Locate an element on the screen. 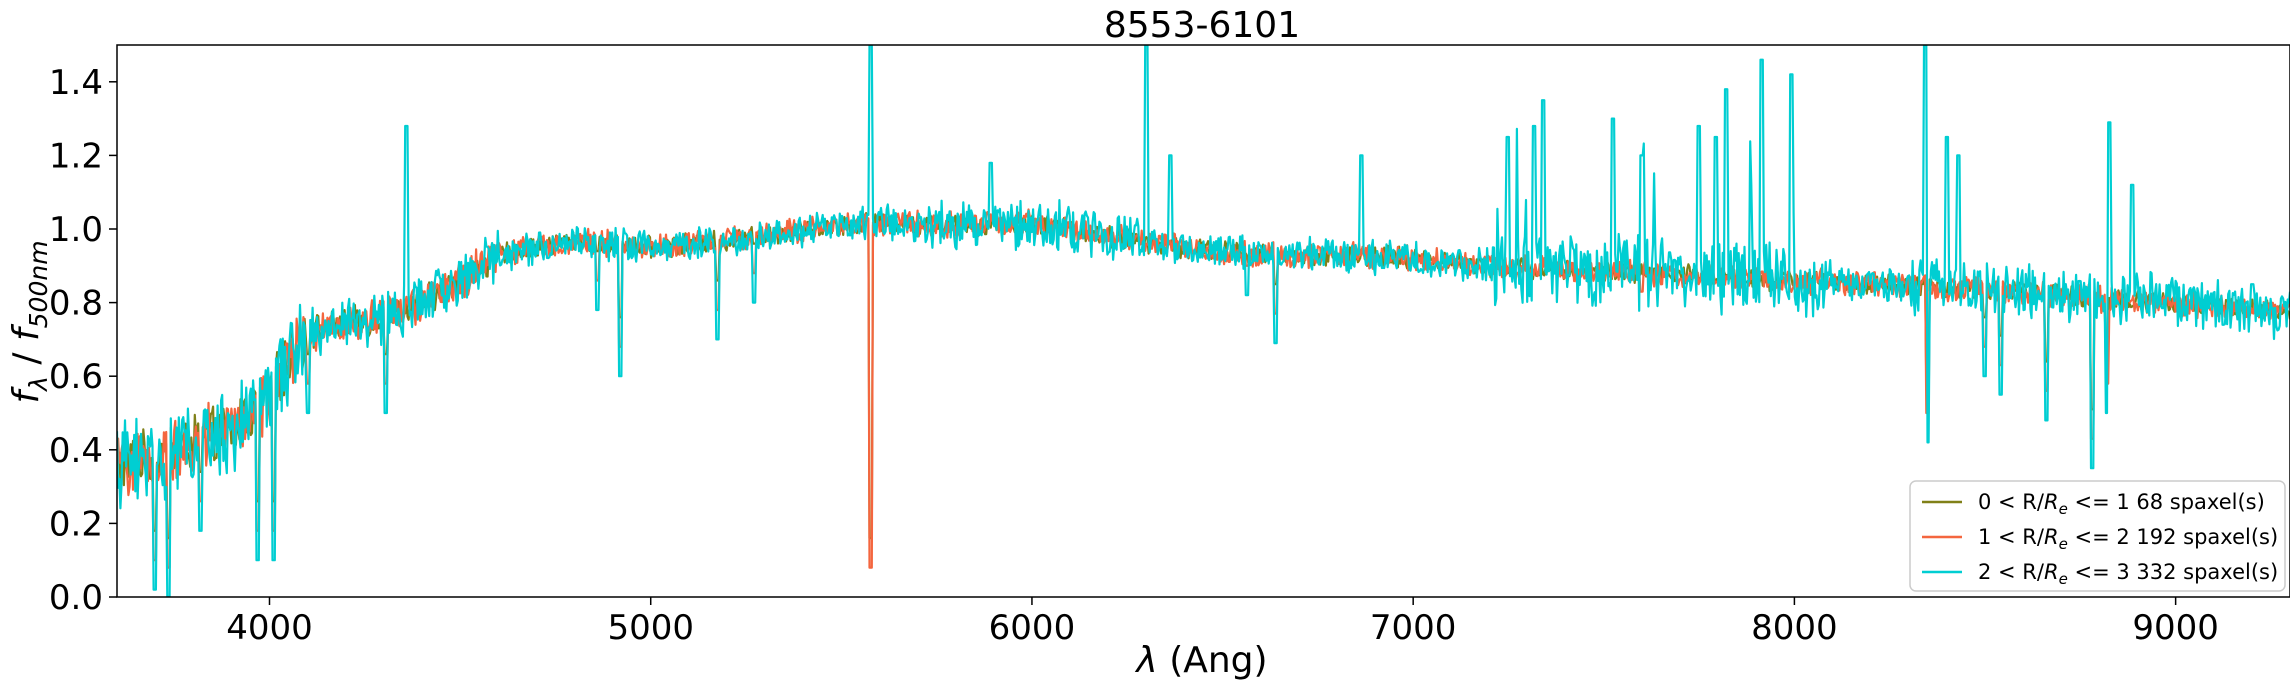  legend-box is located at coordinates (2097, 536).